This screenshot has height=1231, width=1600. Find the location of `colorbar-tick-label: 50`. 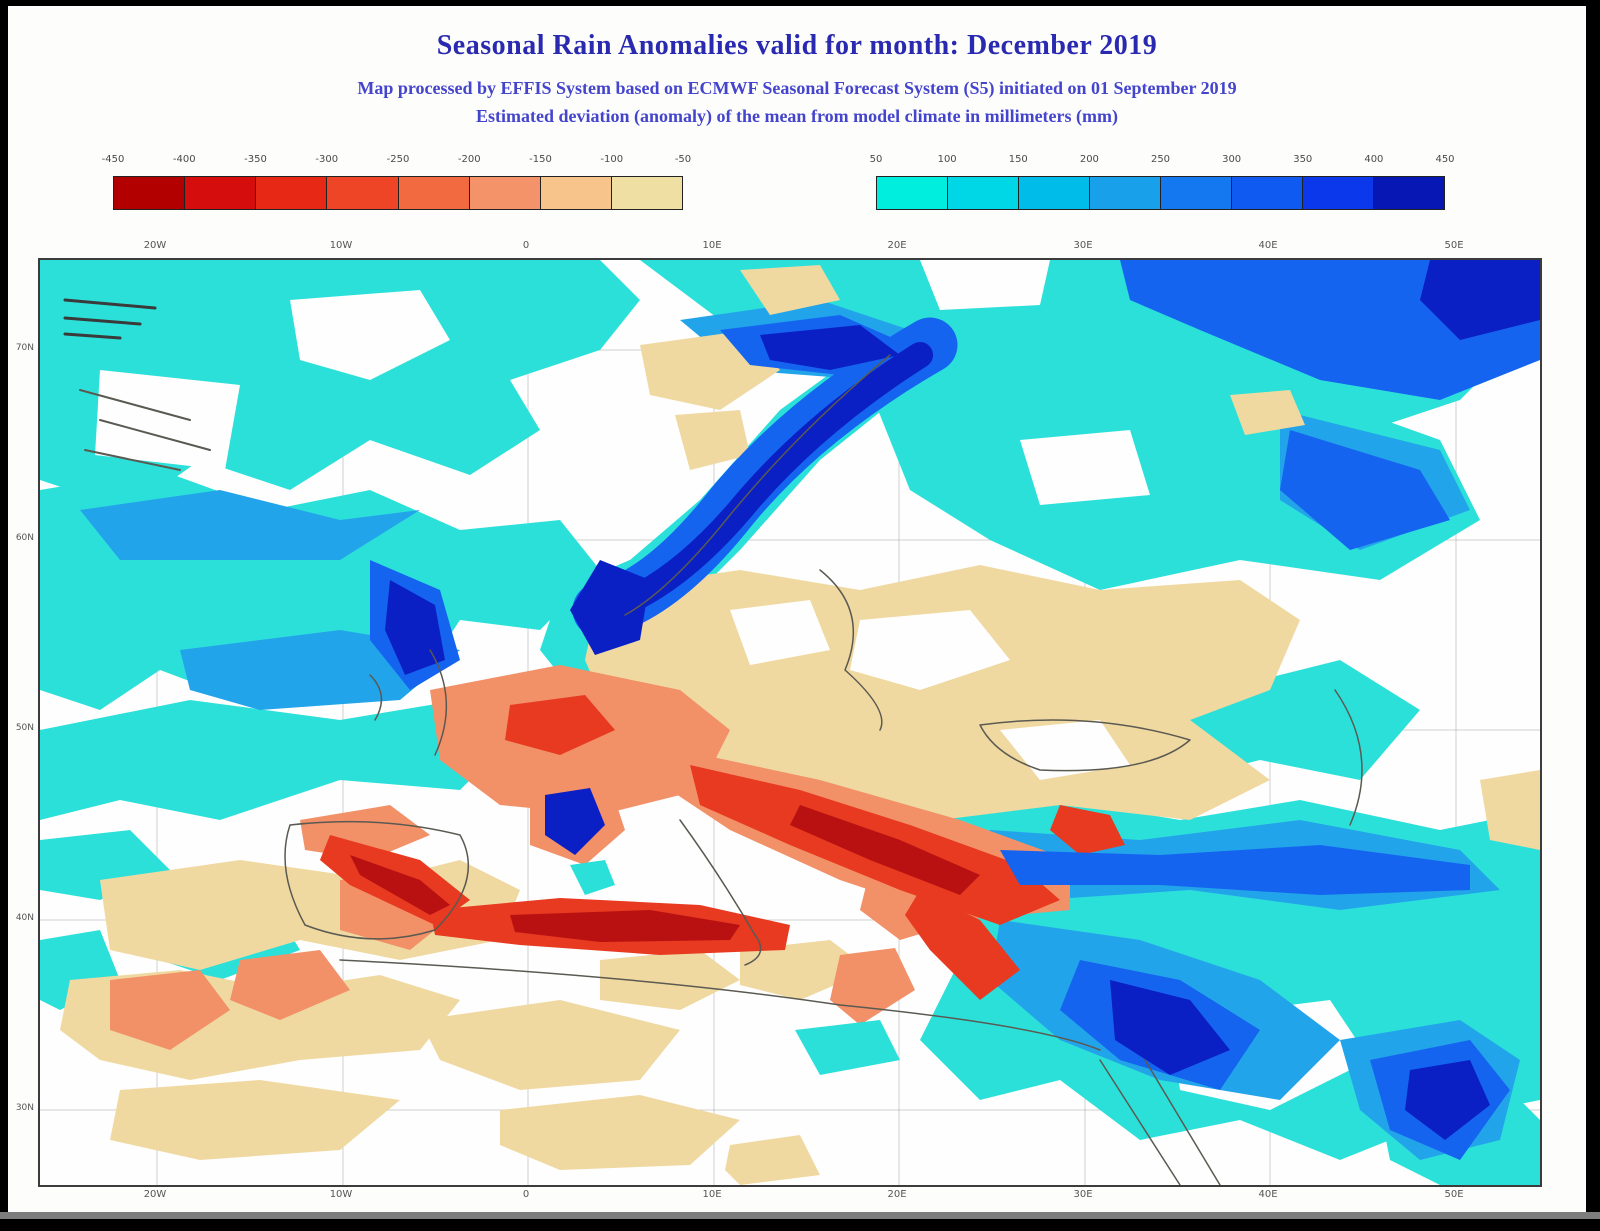

colorbar-tick-label: 50 is located at coordinates (876, 159).